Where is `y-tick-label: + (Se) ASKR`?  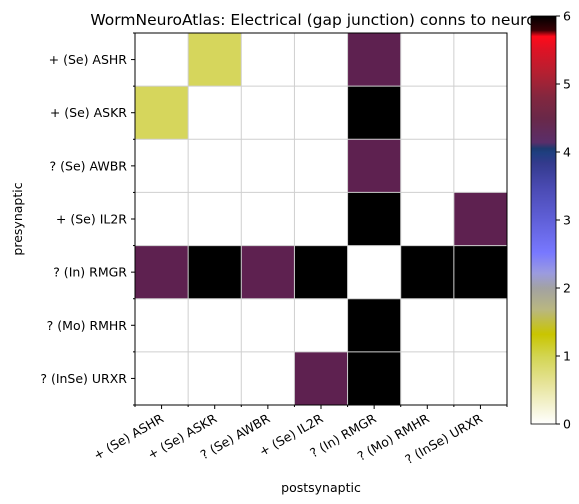
y-tick-label: + (Se) ASKR is located at coordinates (88, 112).